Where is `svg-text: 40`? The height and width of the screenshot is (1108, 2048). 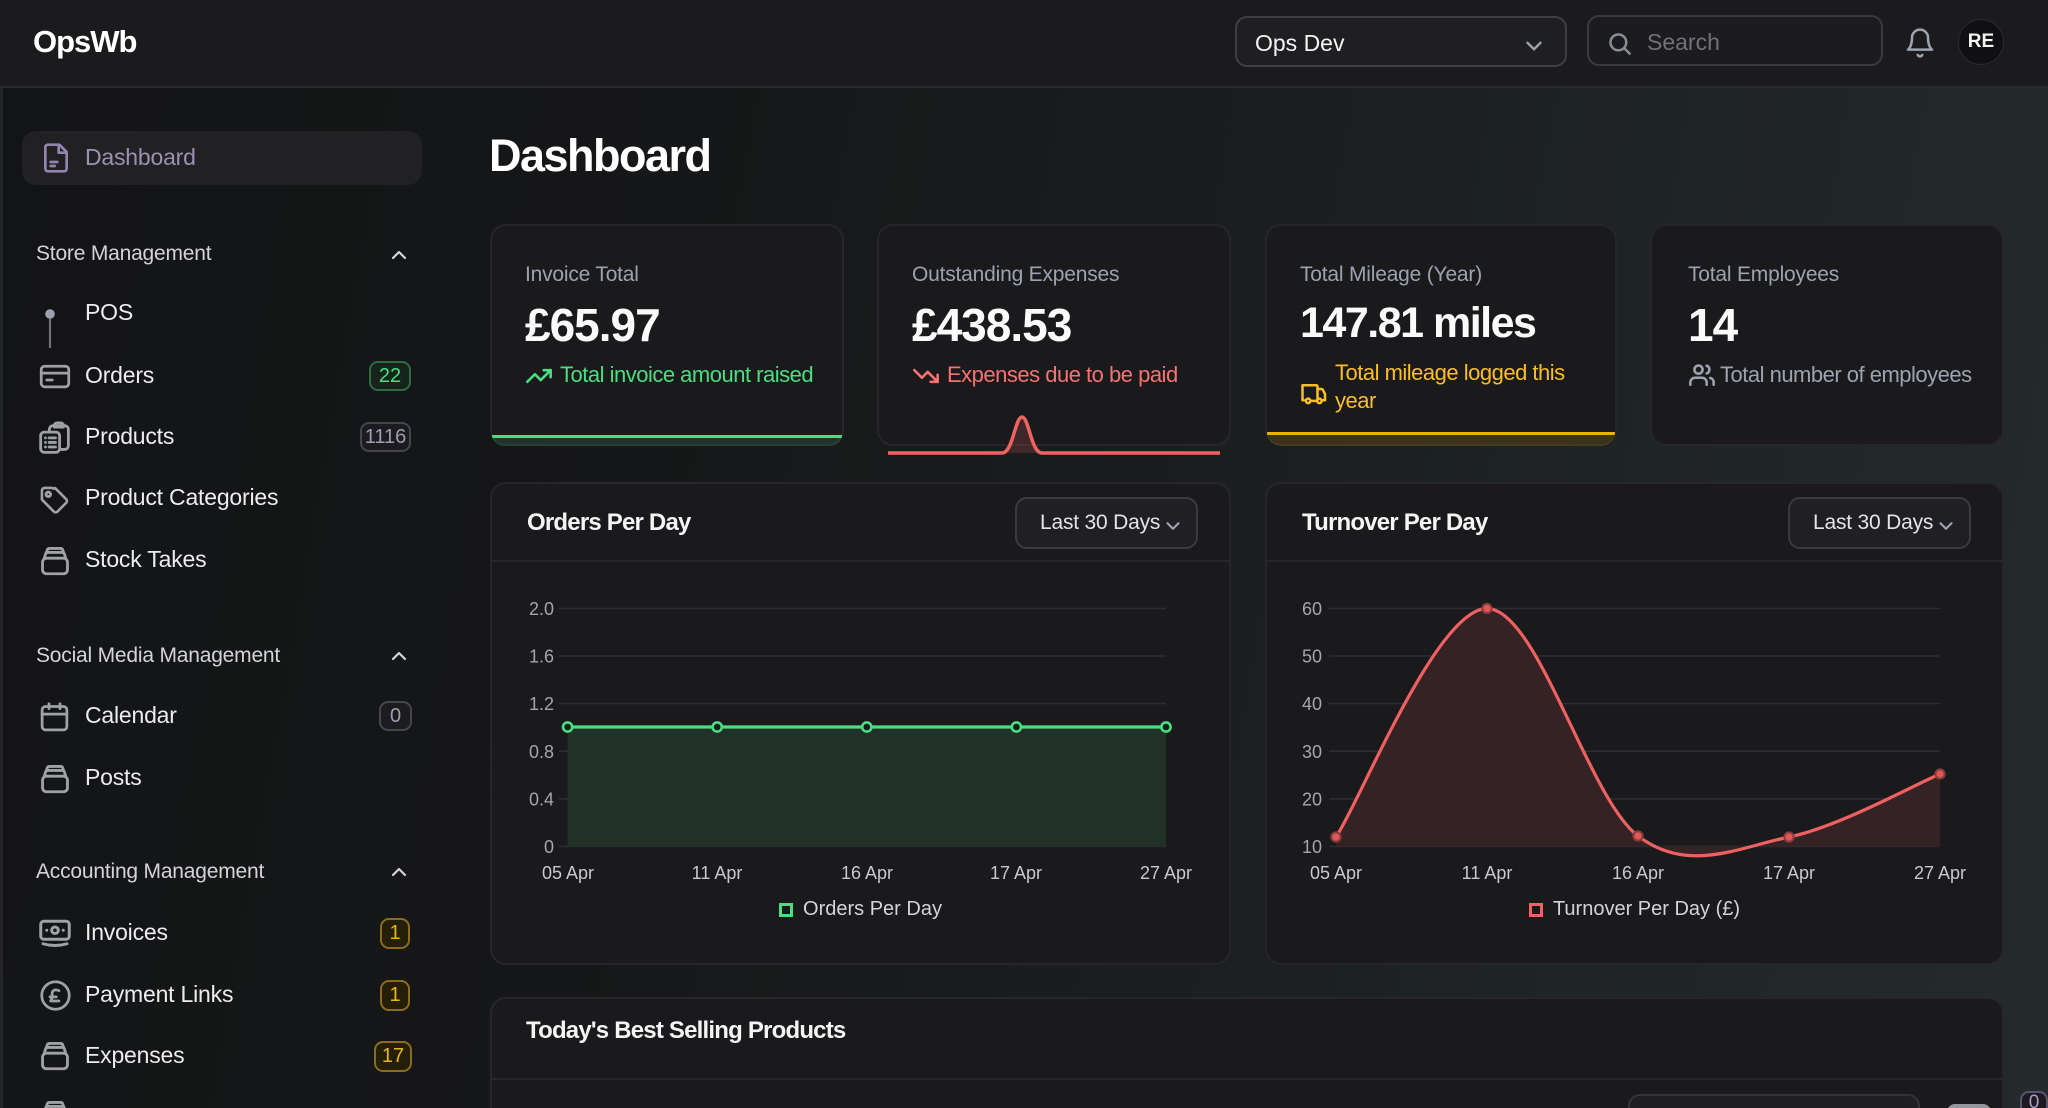
svg-text: 40 is located at coordinates (1312, 704).